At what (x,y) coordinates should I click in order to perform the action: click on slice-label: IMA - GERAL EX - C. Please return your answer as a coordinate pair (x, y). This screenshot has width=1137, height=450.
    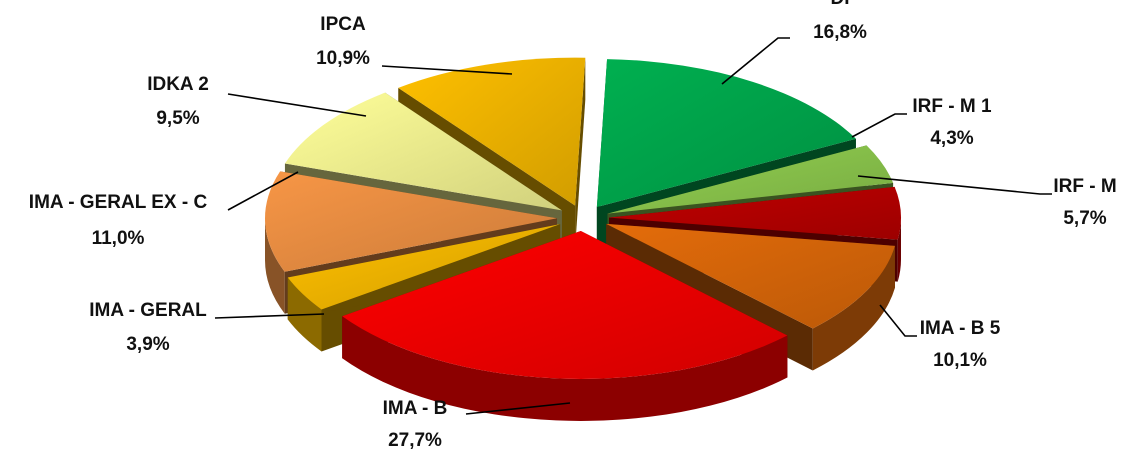
    Looking at the image, I should click on (118, 202).